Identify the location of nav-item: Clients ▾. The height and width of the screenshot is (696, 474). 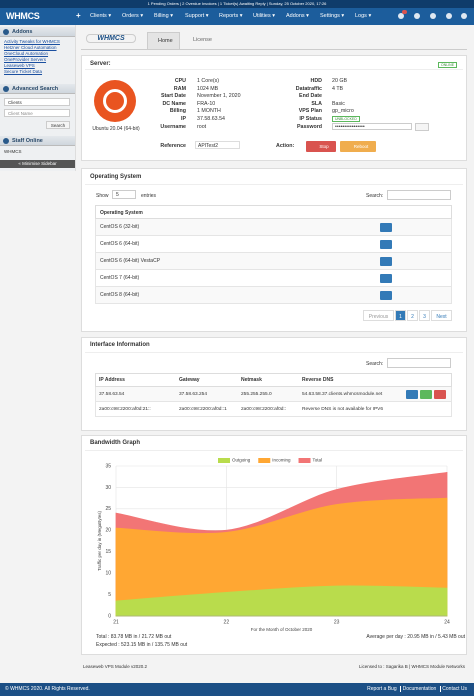
(101, 16).